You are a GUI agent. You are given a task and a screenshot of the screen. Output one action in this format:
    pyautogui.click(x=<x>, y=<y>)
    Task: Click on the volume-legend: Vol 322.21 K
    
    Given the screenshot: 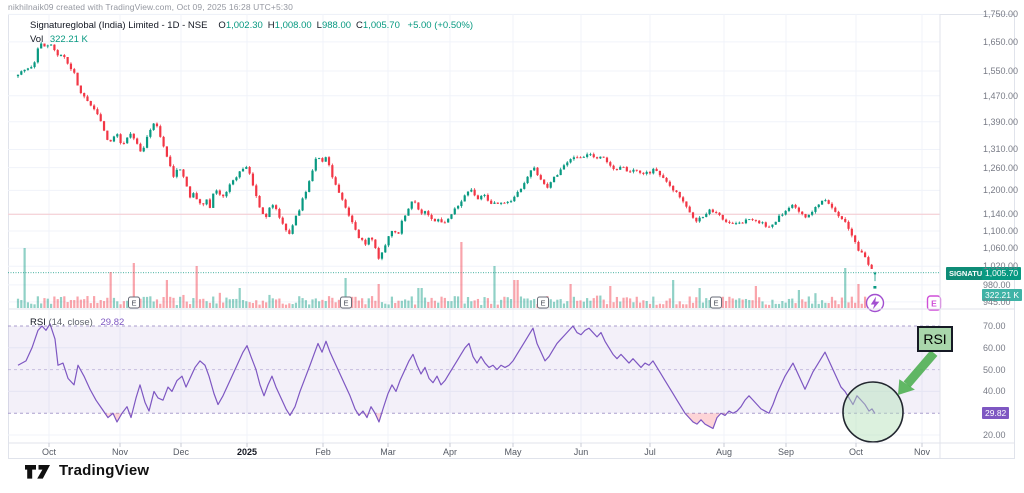 What is the action you would take?
    pyautogui.click(x=59, y=39)
    